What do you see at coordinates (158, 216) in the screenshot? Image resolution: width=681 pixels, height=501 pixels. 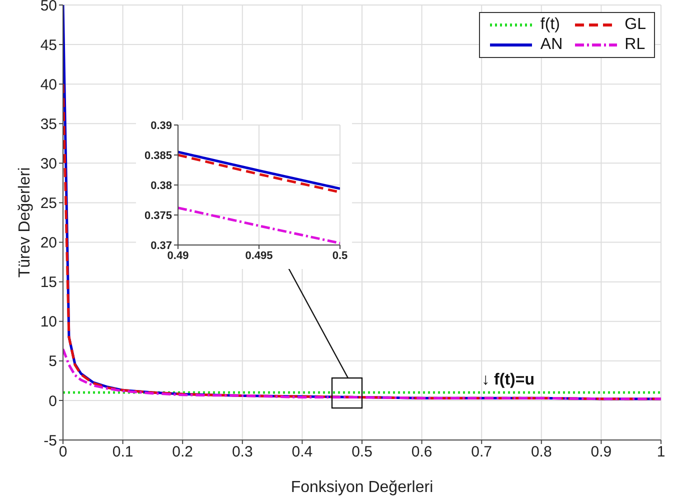 I see `y-tick-label: 0.375` at bounding box center [158, 216].